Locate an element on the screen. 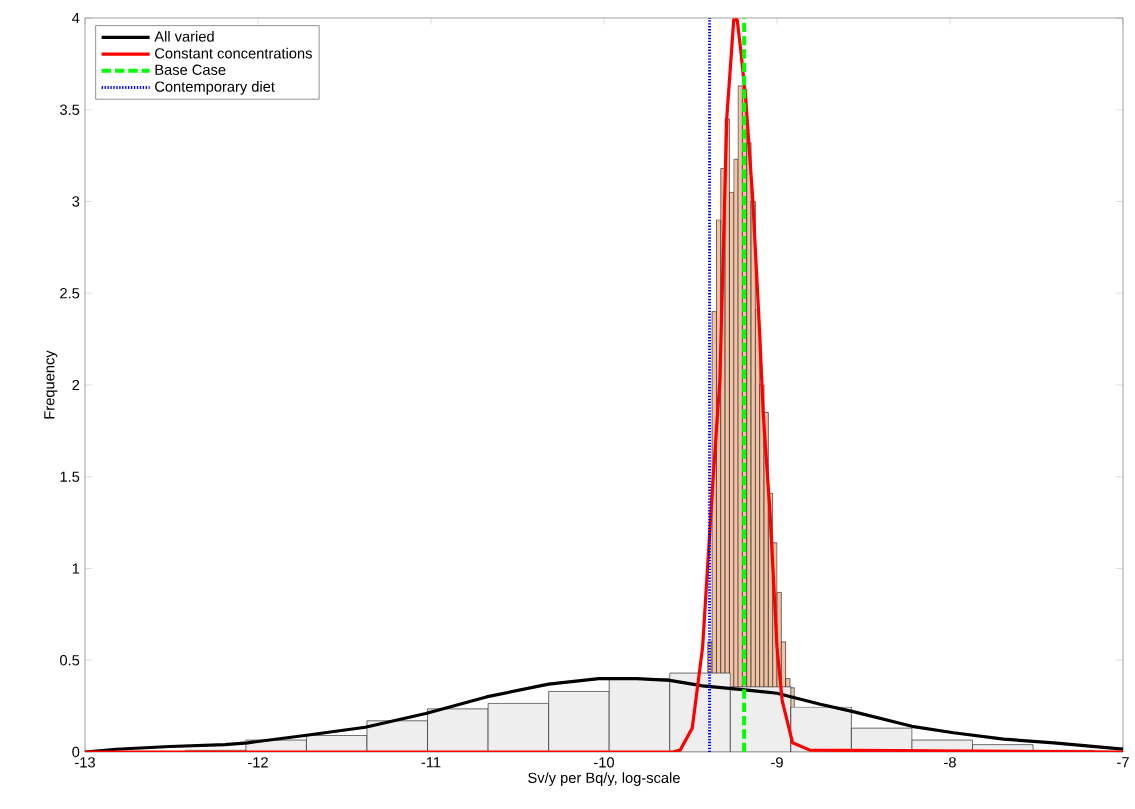  x-tick-label: -13 is located at coordinates (85, 762).